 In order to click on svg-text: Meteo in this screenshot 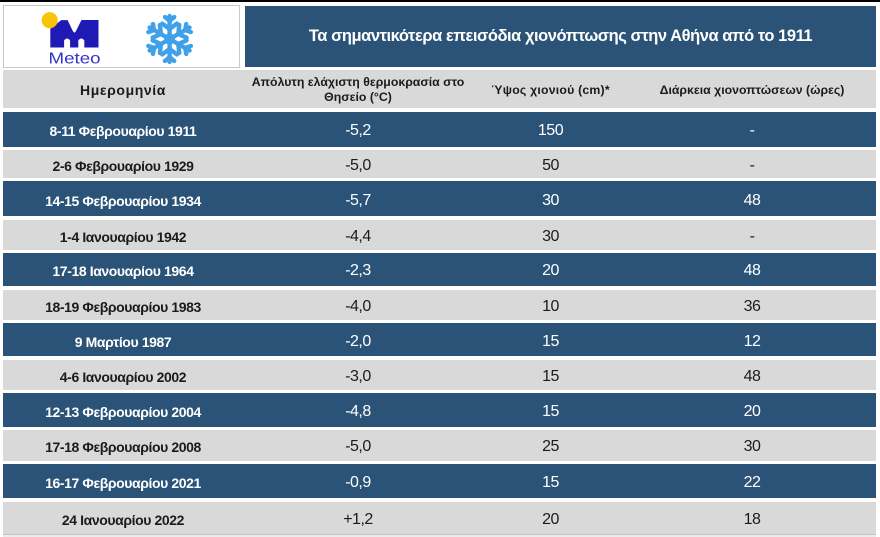, I will do `click(75, 59)`.